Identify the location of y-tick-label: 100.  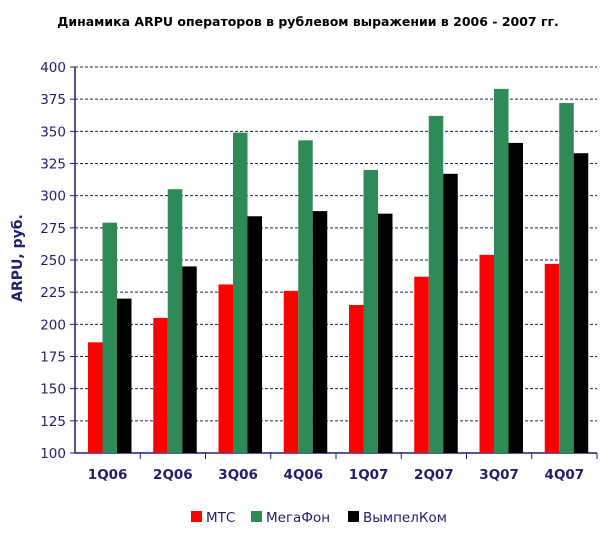
(53, 454).